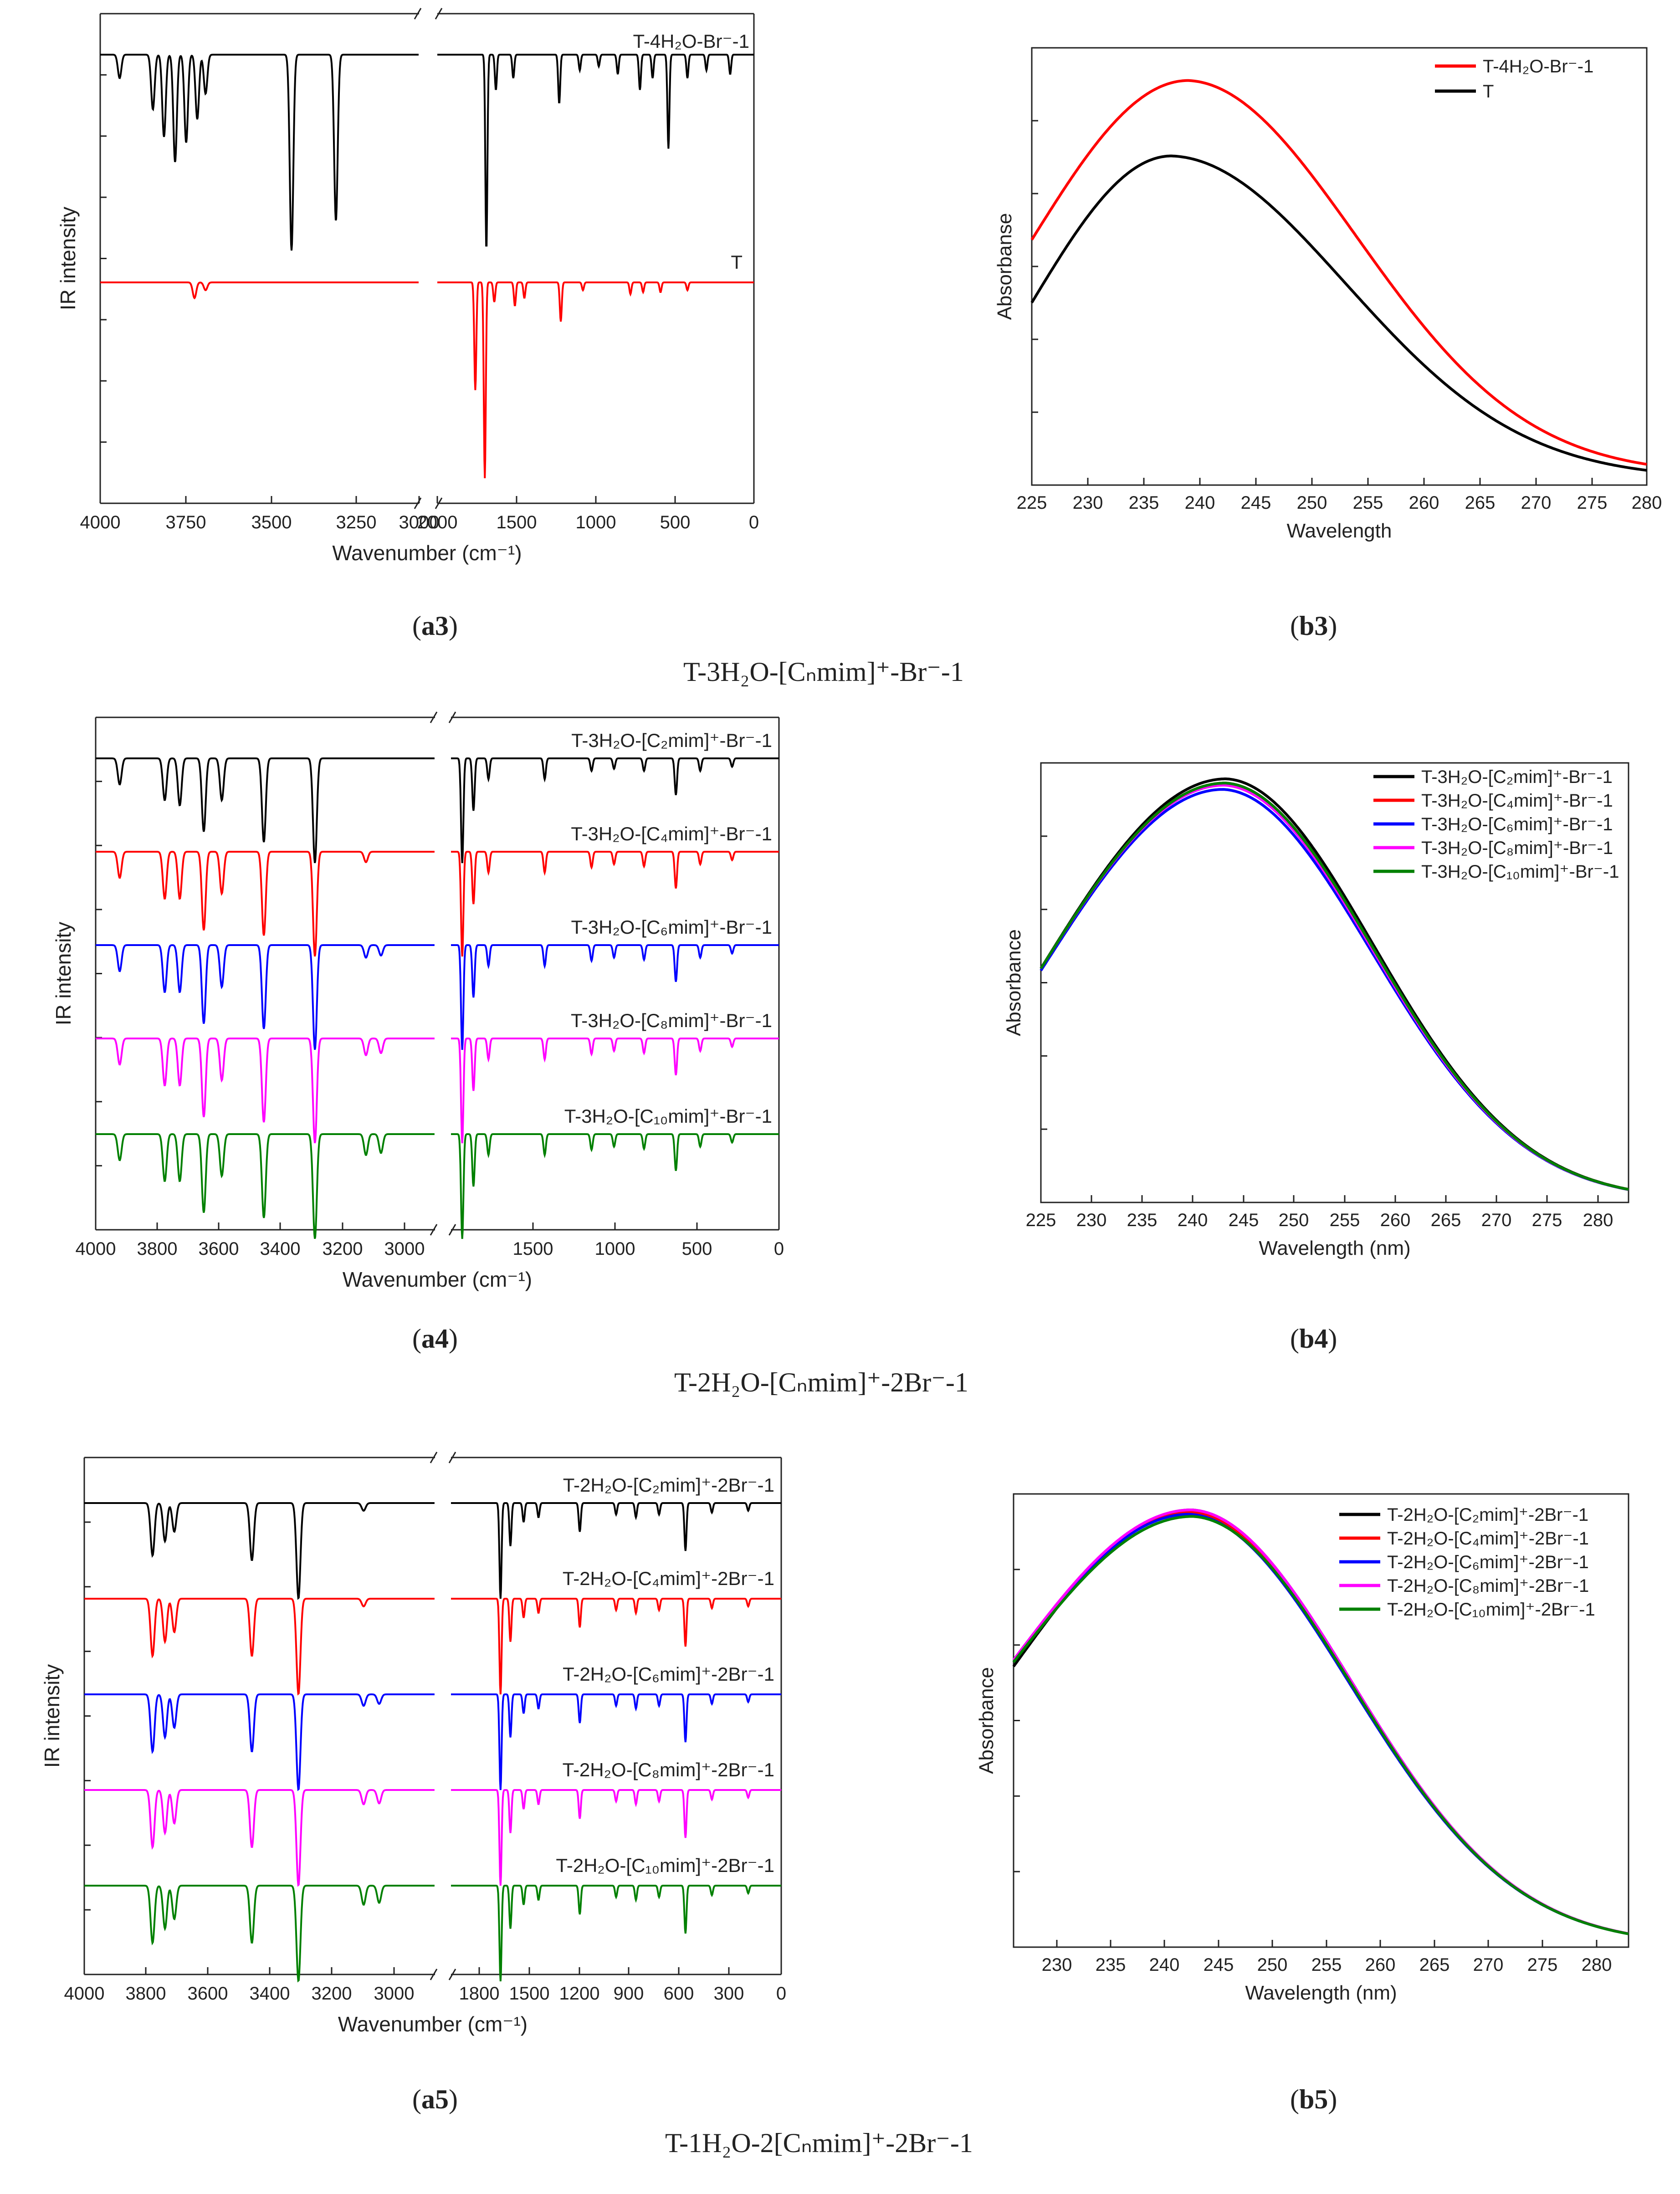 Image resolution: width=1680 pixels, height=2194 pixels. Describe the element at coordinates (357, 522) in the screenshot. I see `x-tick-label: 3250` at that location.